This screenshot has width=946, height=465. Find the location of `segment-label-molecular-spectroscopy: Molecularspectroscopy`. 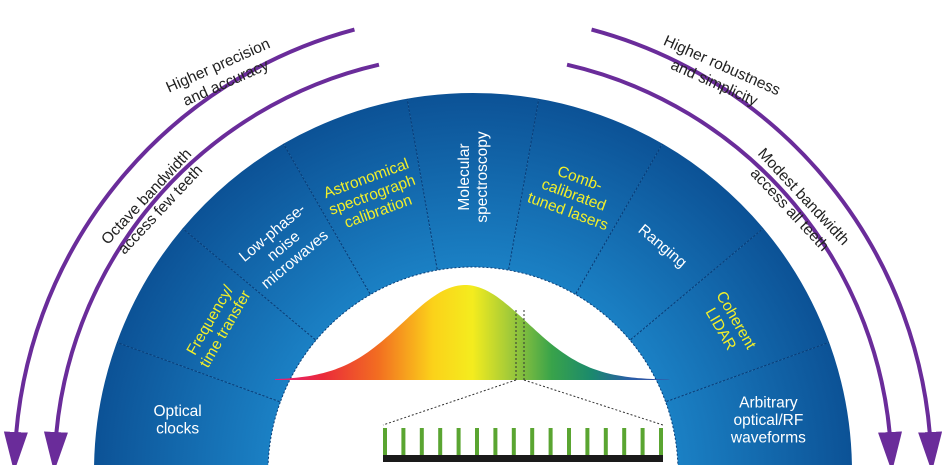

segment-label-molecular-spectroscopy: Molecularspectroscopy is located at coordinates (473, 177).